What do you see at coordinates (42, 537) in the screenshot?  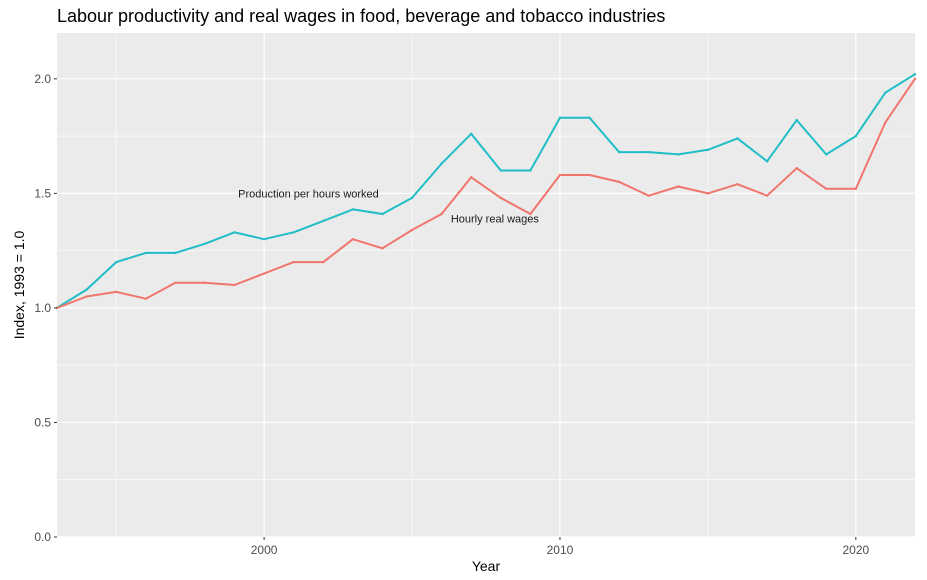 I see `y-tick-label: 0.0` at bounding box center [42, 537].